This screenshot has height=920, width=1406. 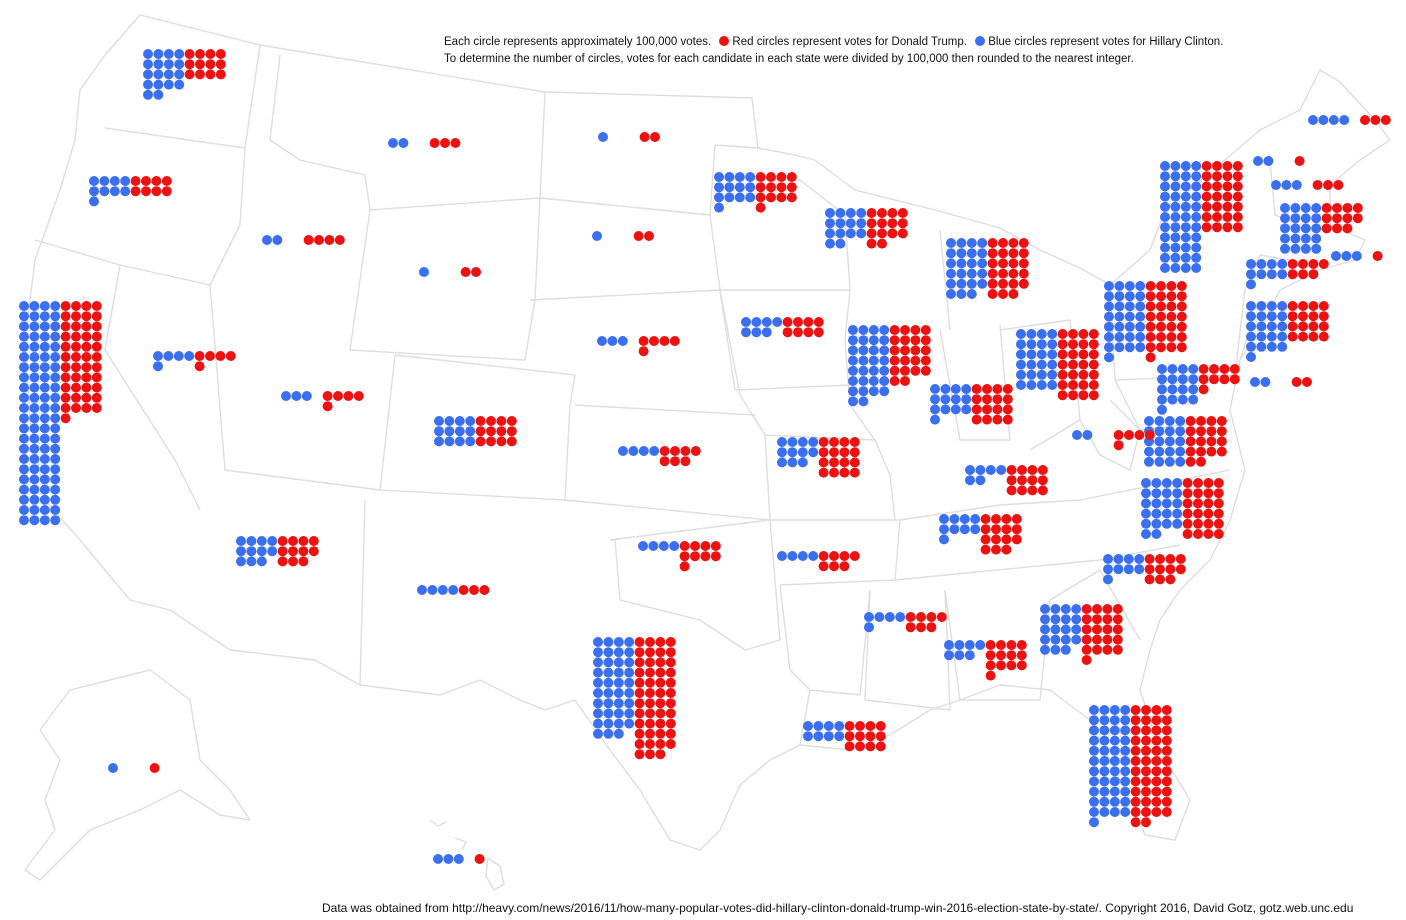 I want to click on state-votes-mt, so click(x=424, y=143).